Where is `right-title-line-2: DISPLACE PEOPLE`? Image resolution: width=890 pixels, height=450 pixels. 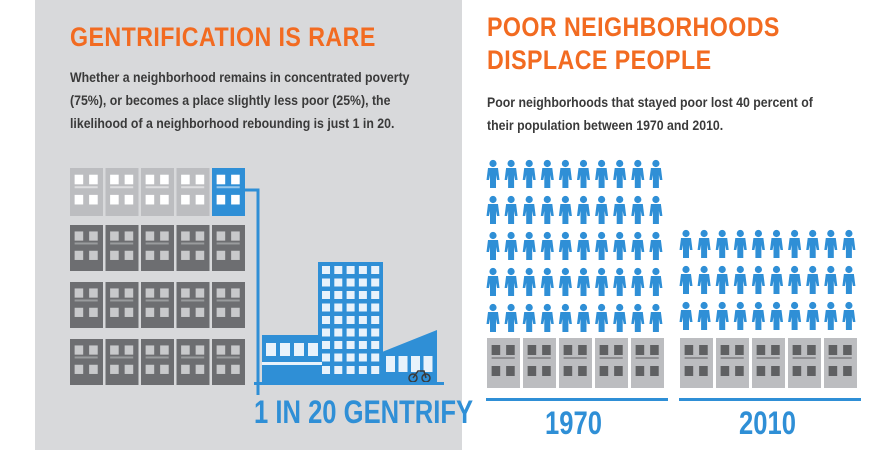 right-title-line-2: DISPLACE PEOPLE is located at coordinates (599, 60).